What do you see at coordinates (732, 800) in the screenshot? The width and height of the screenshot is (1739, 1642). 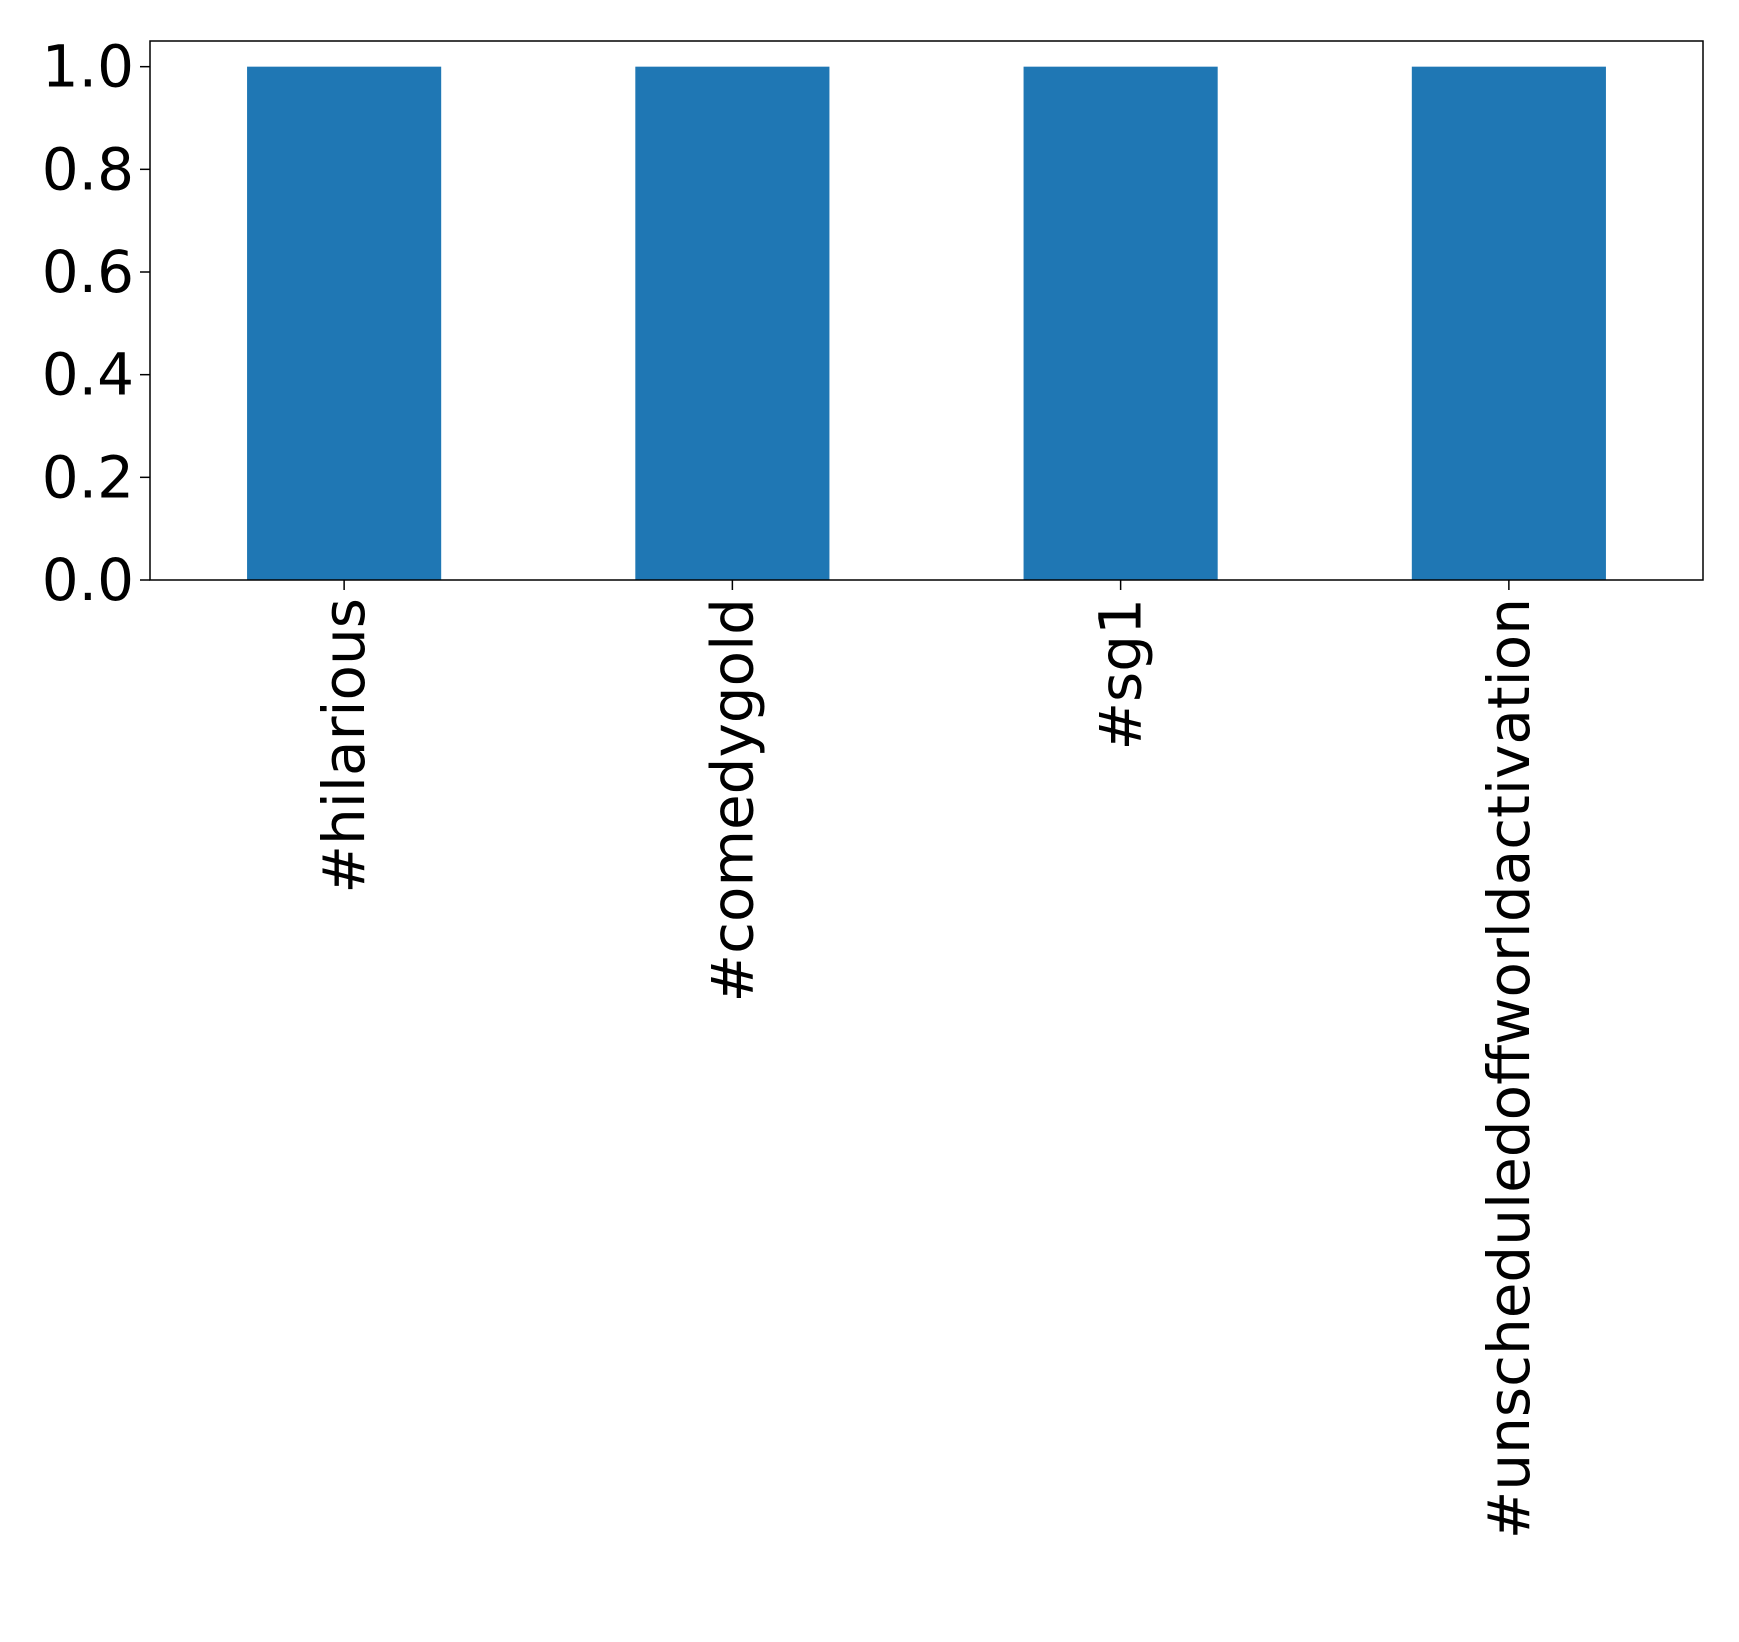 I see `x-tick-label: #comedygold` at bounding box center [732, 800].